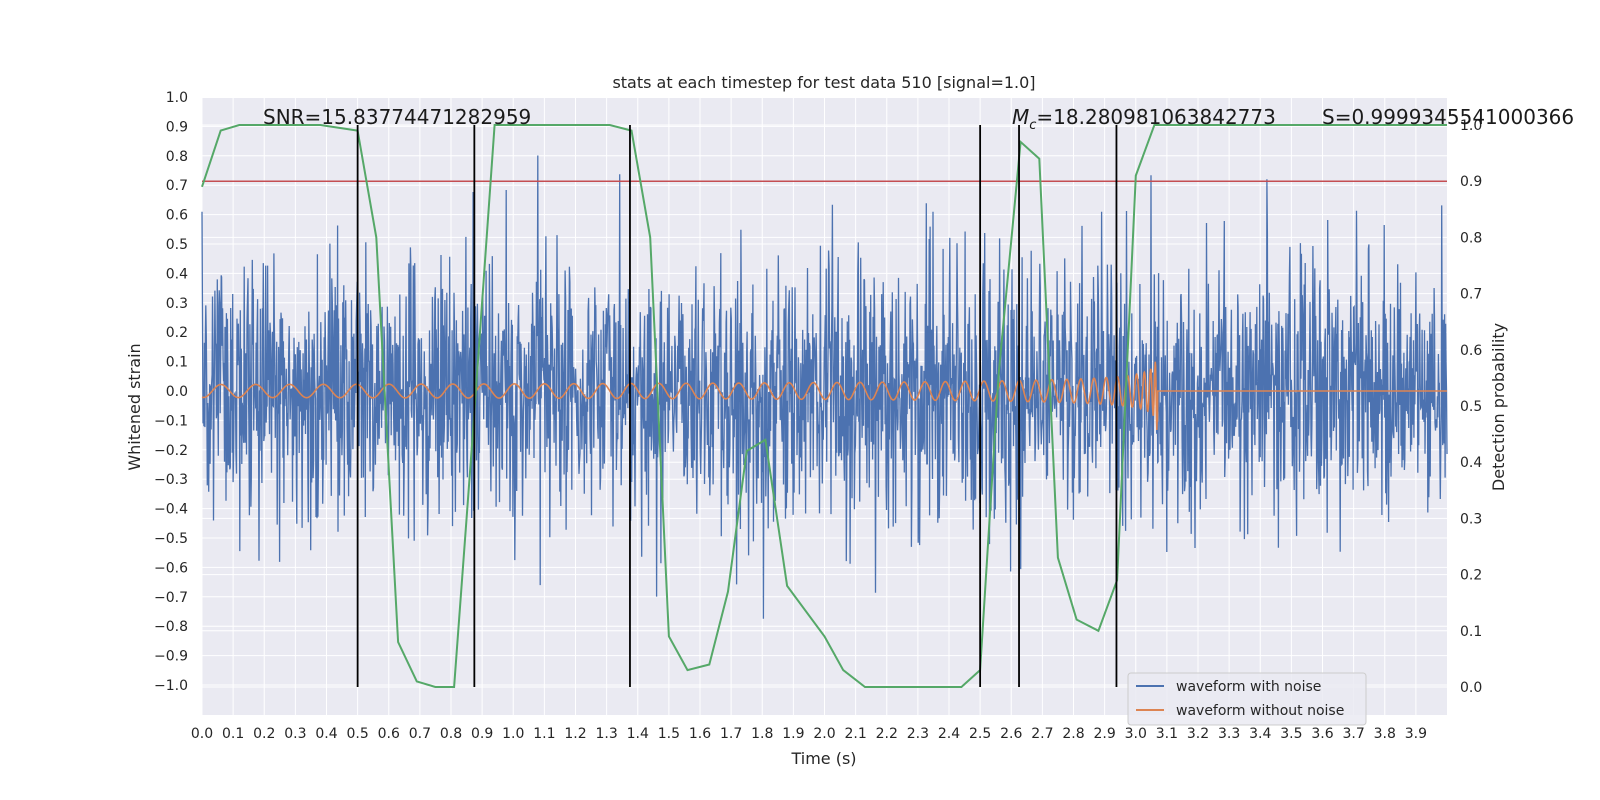  Describe the element at coordinates (397, 117) in the screenshot. I see `snr-annotation: SNR=15.83774471282959` at that location.